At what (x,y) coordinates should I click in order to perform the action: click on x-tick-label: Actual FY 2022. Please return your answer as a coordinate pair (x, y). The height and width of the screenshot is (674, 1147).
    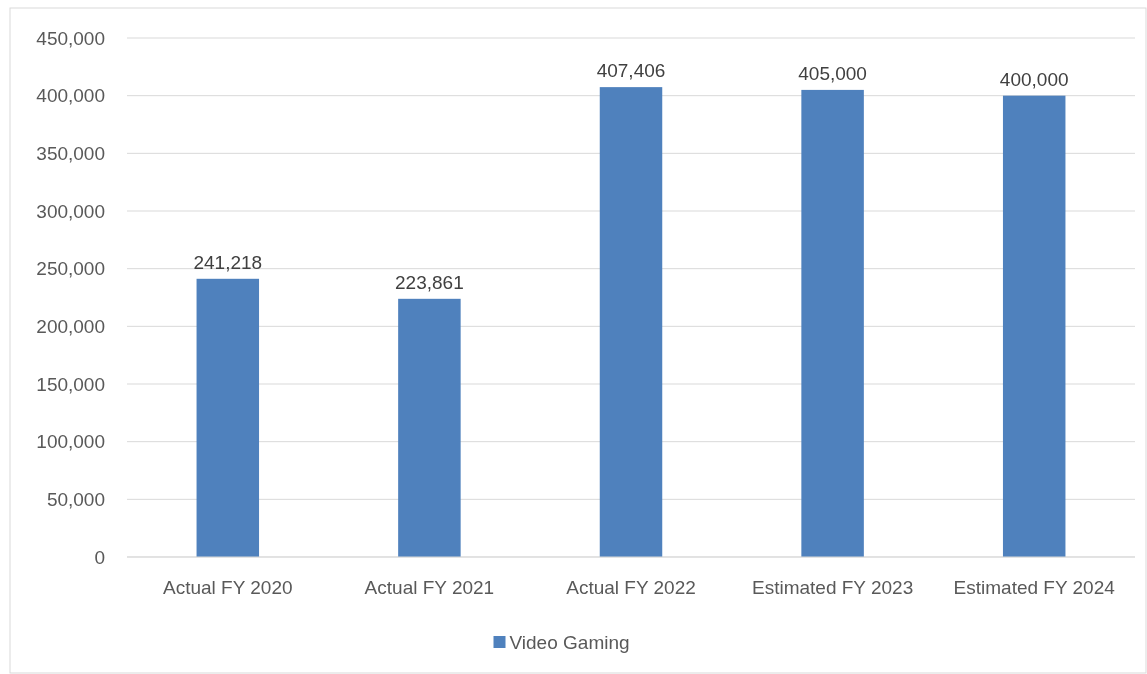
    Looking at the image, I should click on (631, 587).